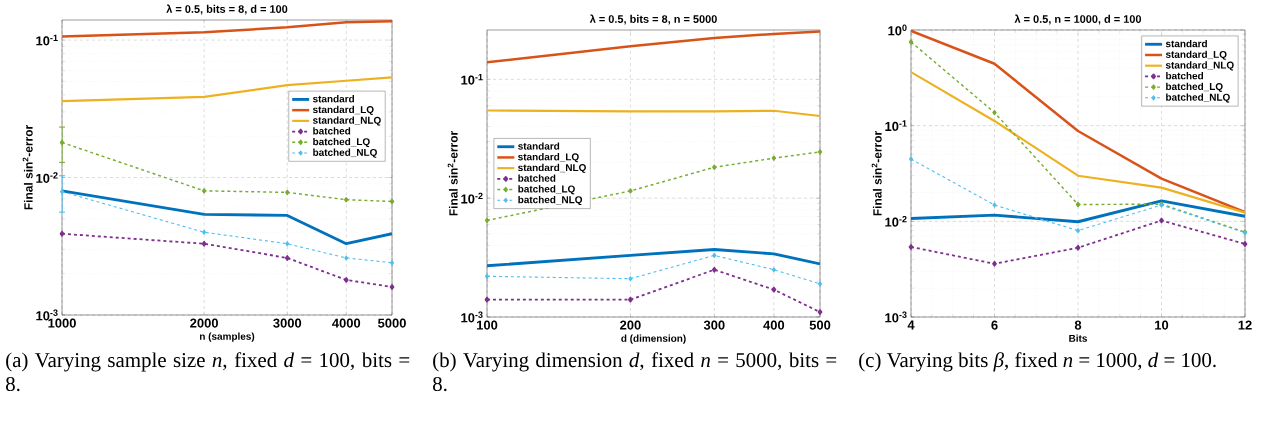  Describe the element at coordinates (714, 325) in the screenshot. I see `x-tick-label: 300` at that location.